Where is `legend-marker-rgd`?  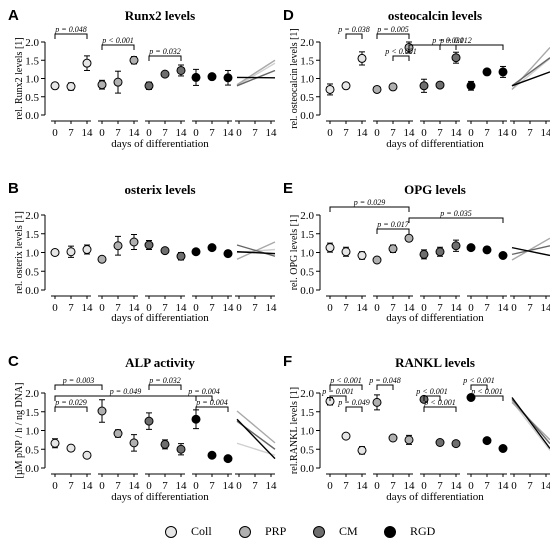
legend-marker-rgd is located at coordinates (390, 531).